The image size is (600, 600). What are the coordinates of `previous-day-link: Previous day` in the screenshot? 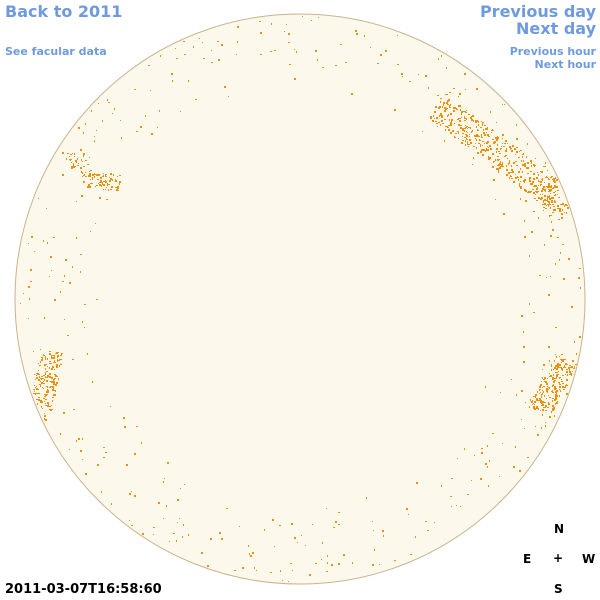 It's located at (537, 11).